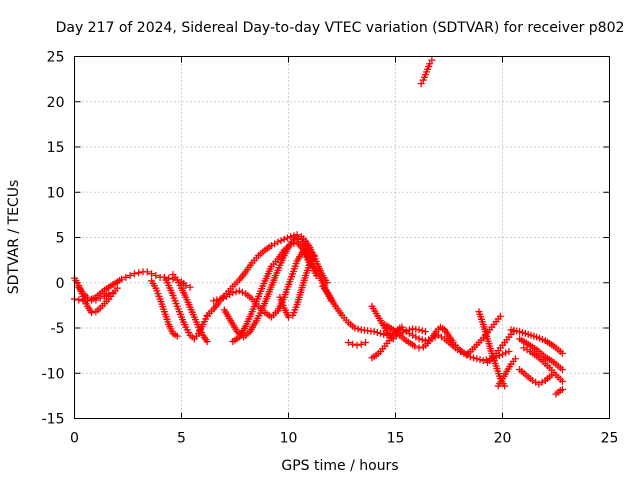  What do you see at coordinates (56, 193) in the screenshot?
I see `y-tick-label: 10` at bounding box center [56, 193].